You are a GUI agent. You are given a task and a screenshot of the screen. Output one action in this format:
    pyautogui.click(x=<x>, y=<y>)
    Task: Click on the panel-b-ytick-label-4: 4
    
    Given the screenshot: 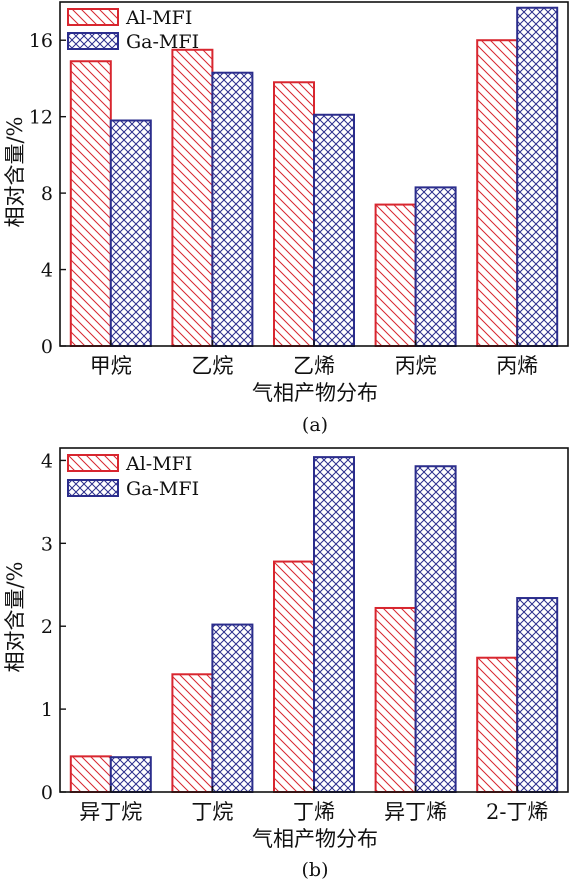 What is the action you would take?
    pyautogui.click(x=47, y=461)
    